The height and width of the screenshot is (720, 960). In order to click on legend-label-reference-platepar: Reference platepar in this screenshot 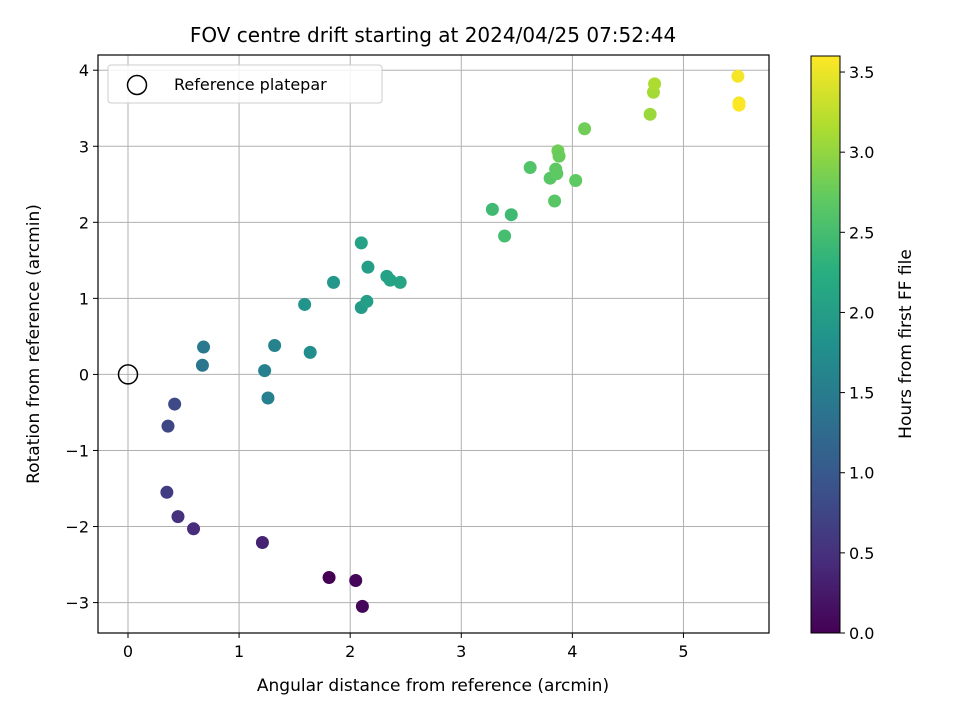, I will do `click(250, 84)`.